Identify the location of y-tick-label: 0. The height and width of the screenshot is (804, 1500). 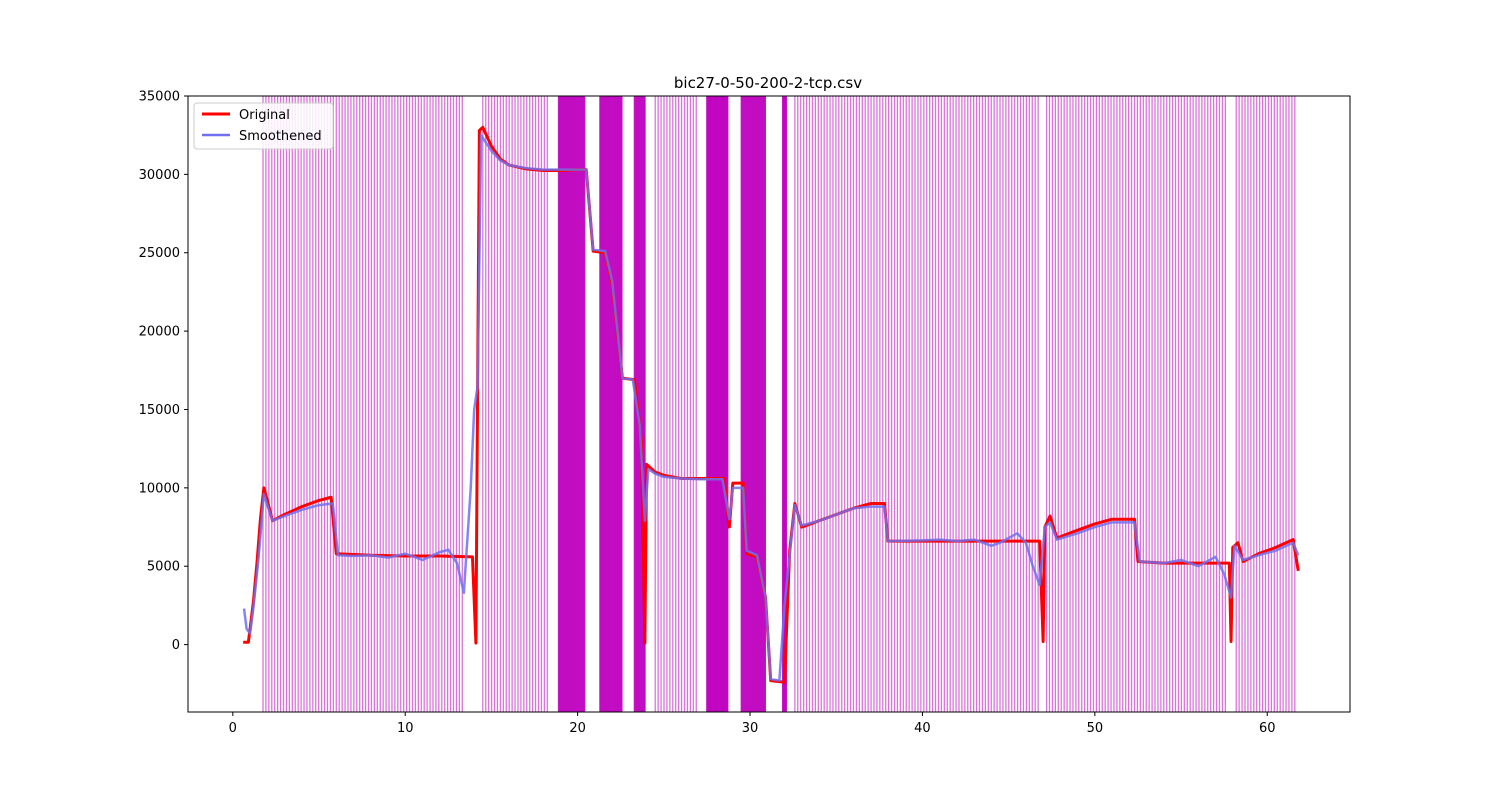
(176, 645).